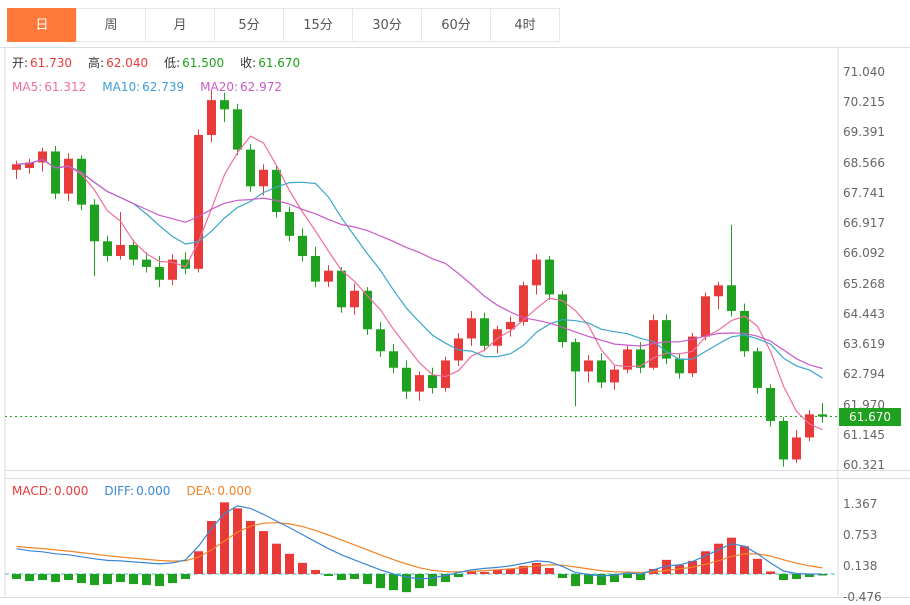 The width and height of the screenshot is (910, 605). I want to click on macd-axis-label: 1.367, so click(860, 504).